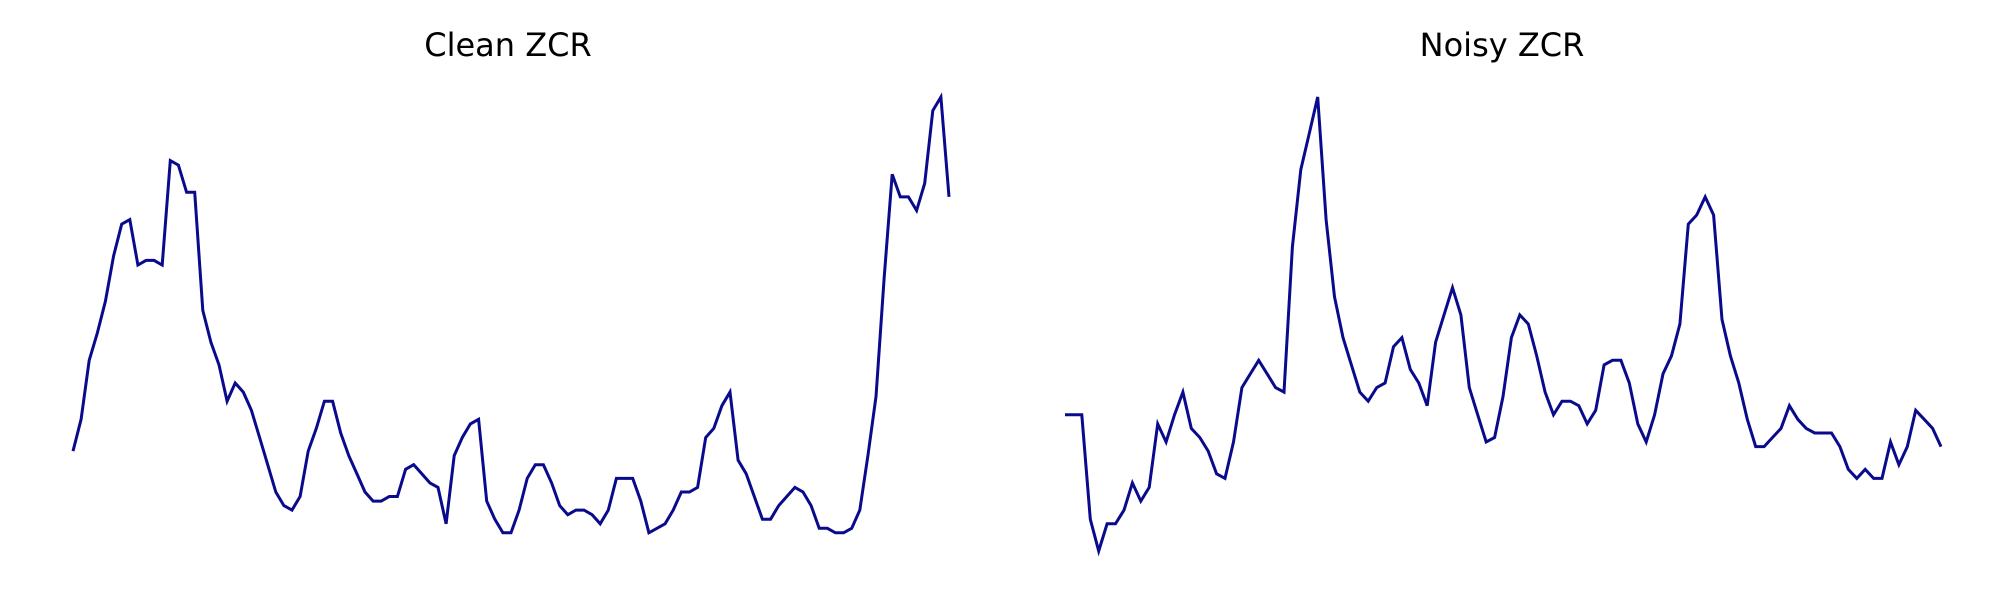  I want to click on chart-title-clean-zcr: Clean ZCR, so click(508, 45).